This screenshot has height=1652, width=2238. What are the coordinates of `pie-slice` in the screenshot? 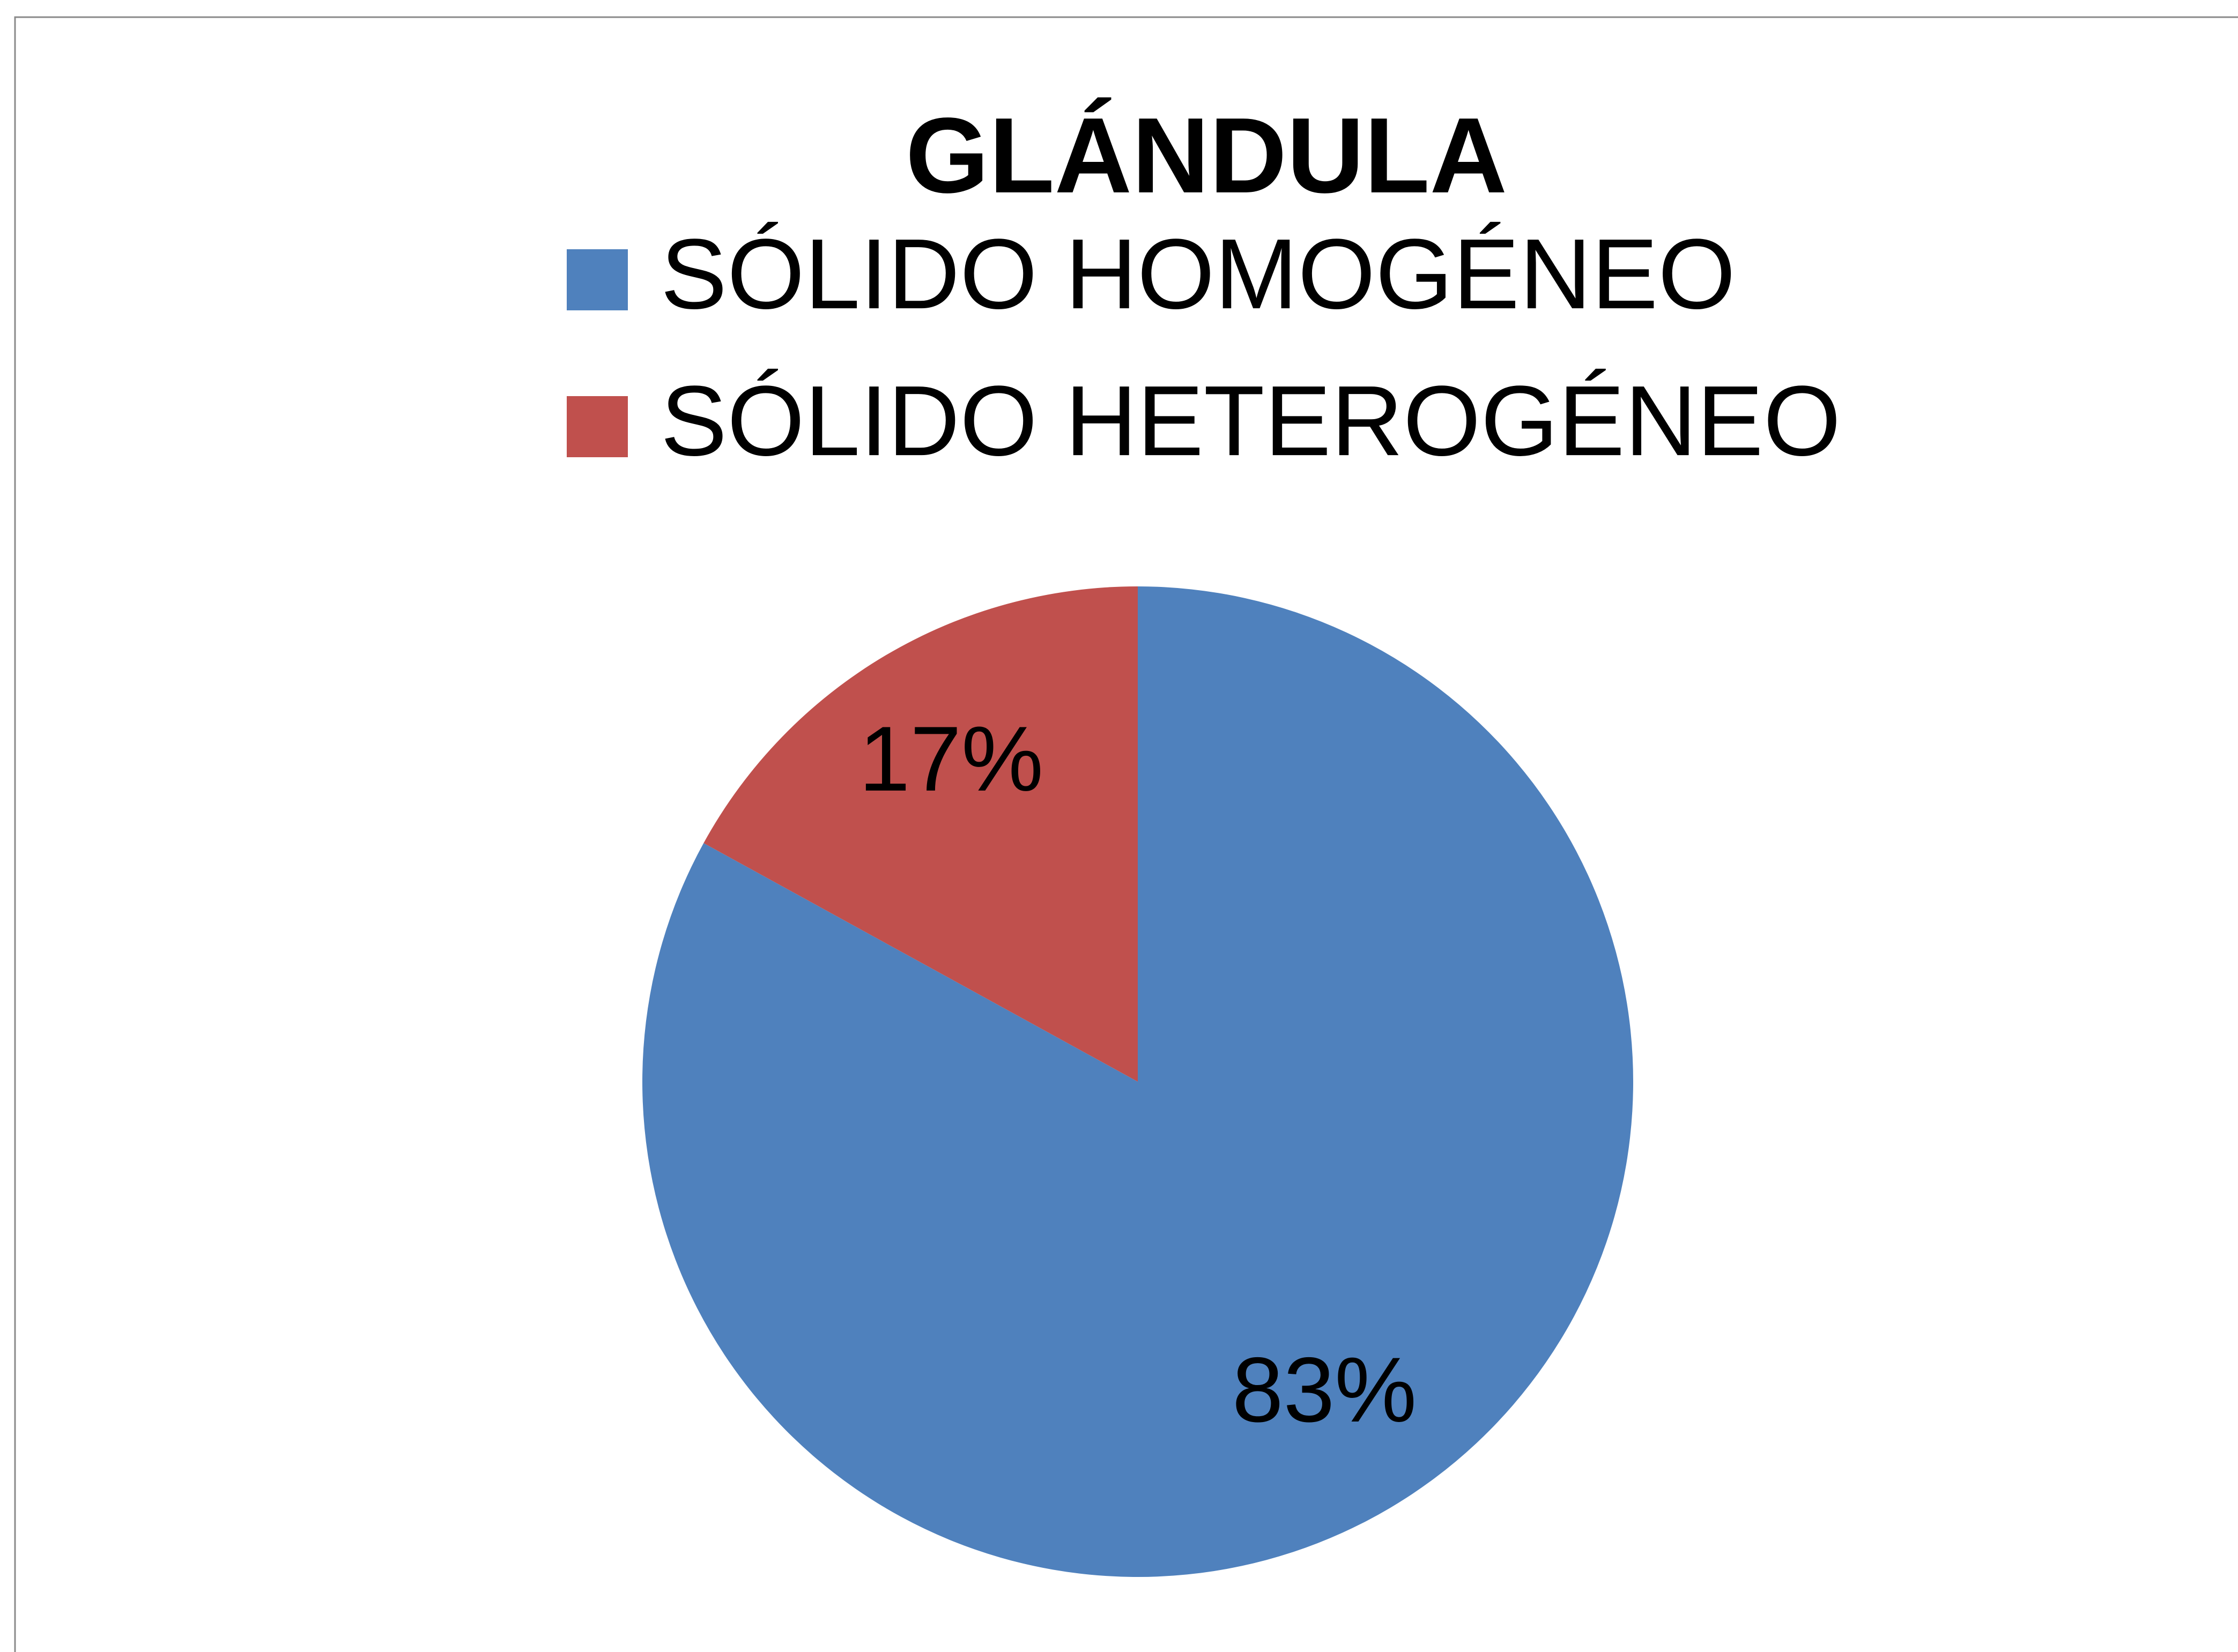 It's located at (921, 834).